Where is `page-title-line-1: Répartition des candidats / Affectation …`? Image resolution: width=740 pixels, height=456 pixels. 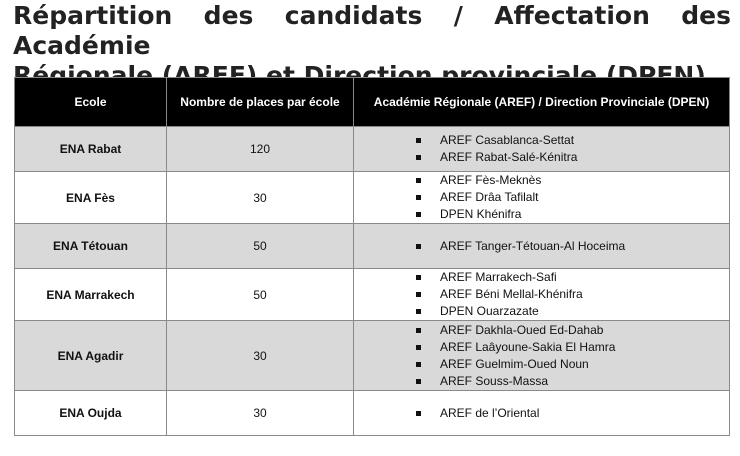 page-title-line-1: Répartition des candidats / Affectation … is located at coordinates (372, 30).